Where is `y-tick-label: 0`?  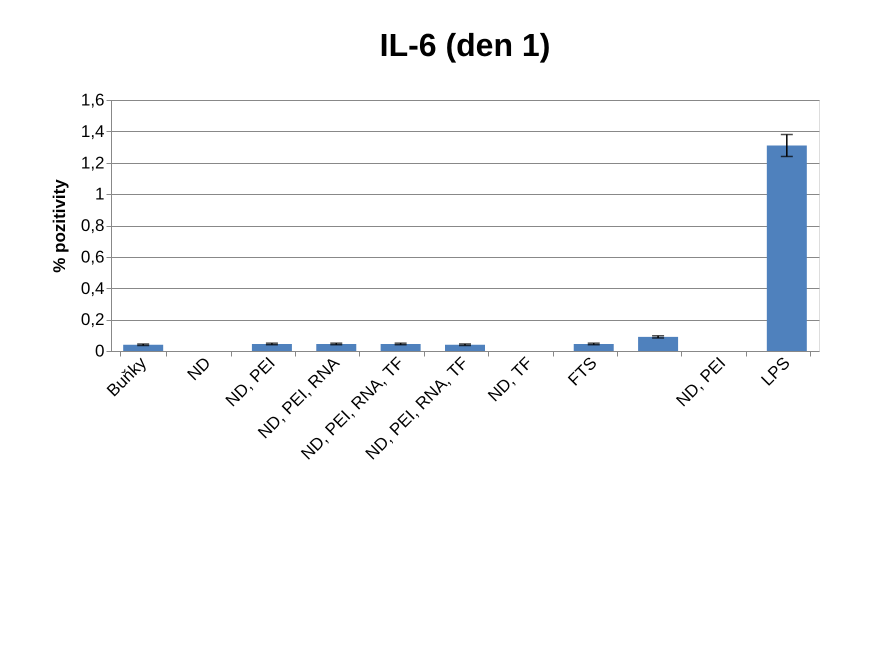
y-tick-label: 0 is located at coordinates (99, 351).